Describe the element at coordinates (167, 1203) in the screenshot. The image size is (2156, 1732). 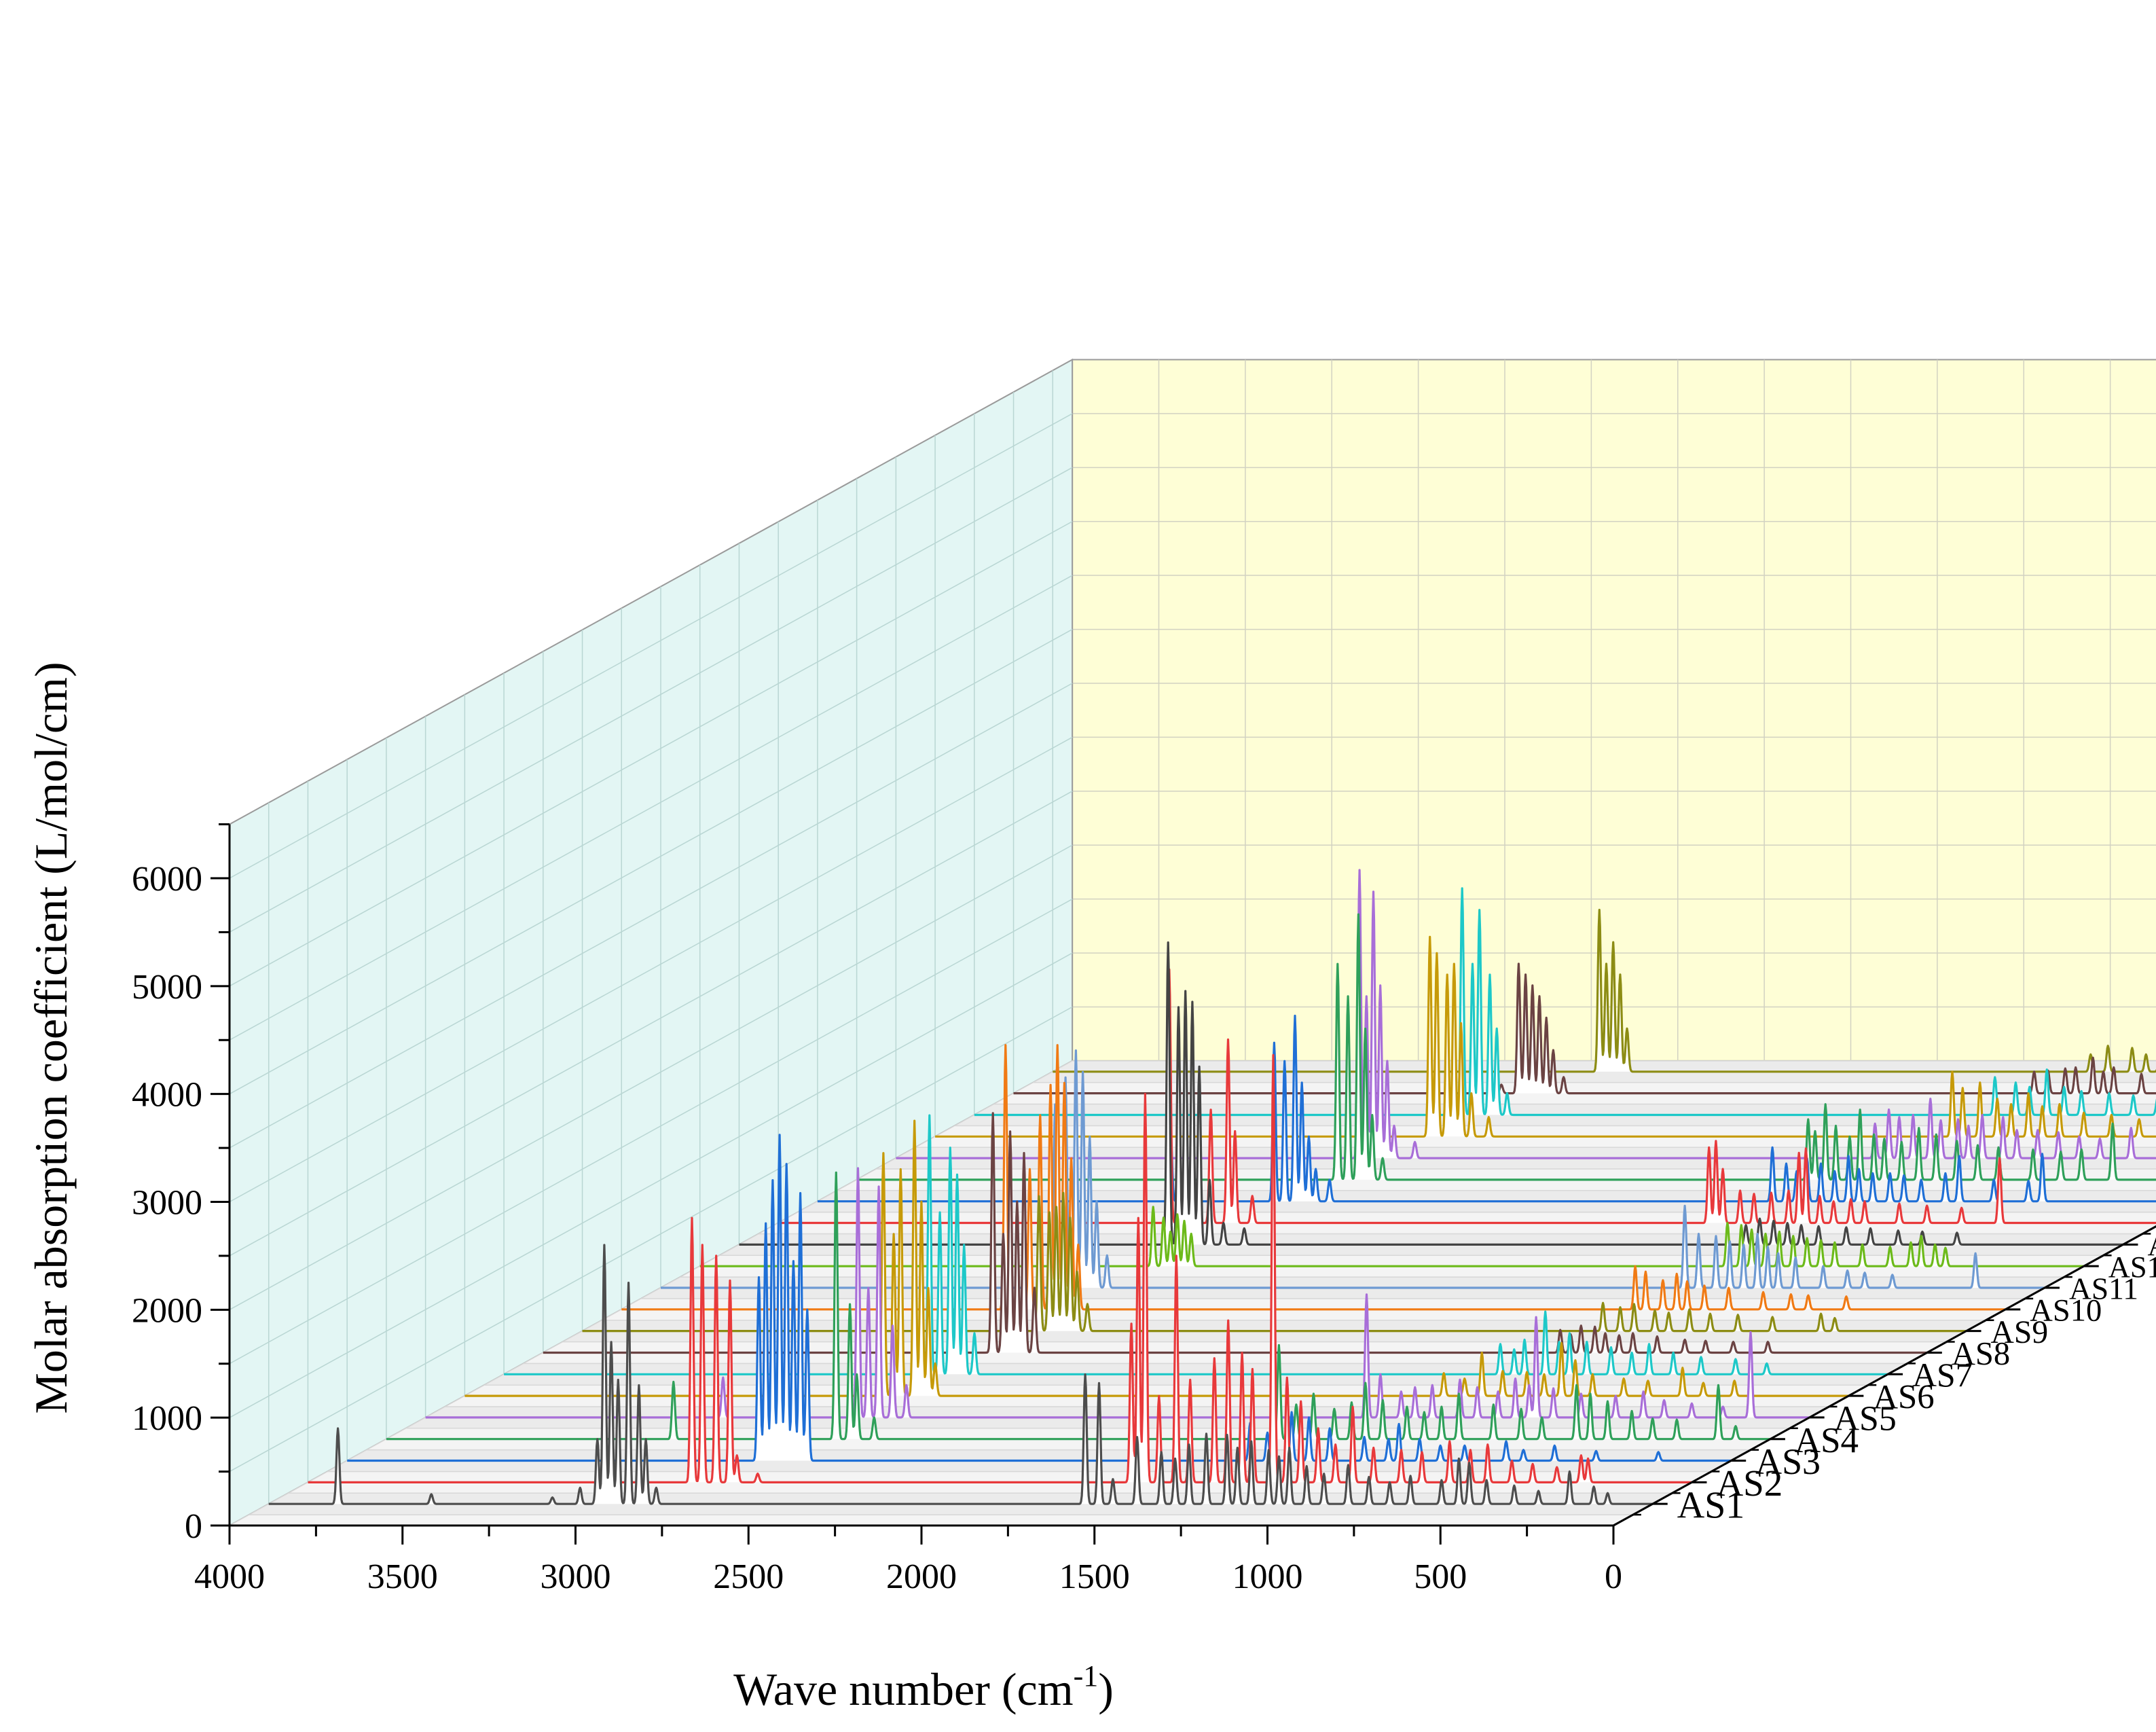
I see `y-tick-label: 3000` at that location.